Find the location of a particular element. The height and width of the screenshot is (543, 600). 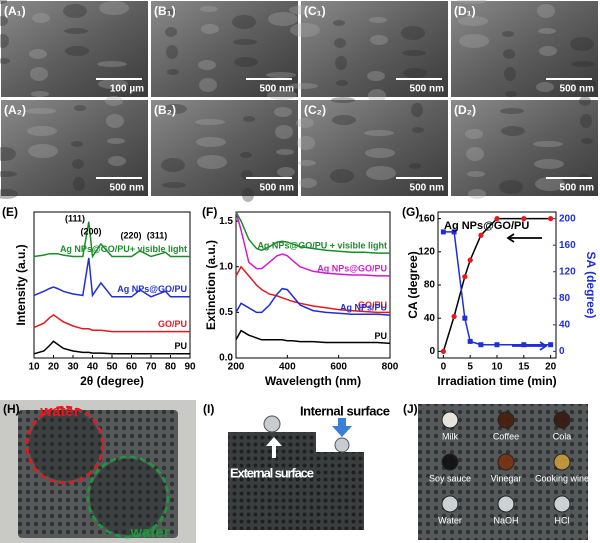

droplet-label: HCl is located at coordinates (562, 520).